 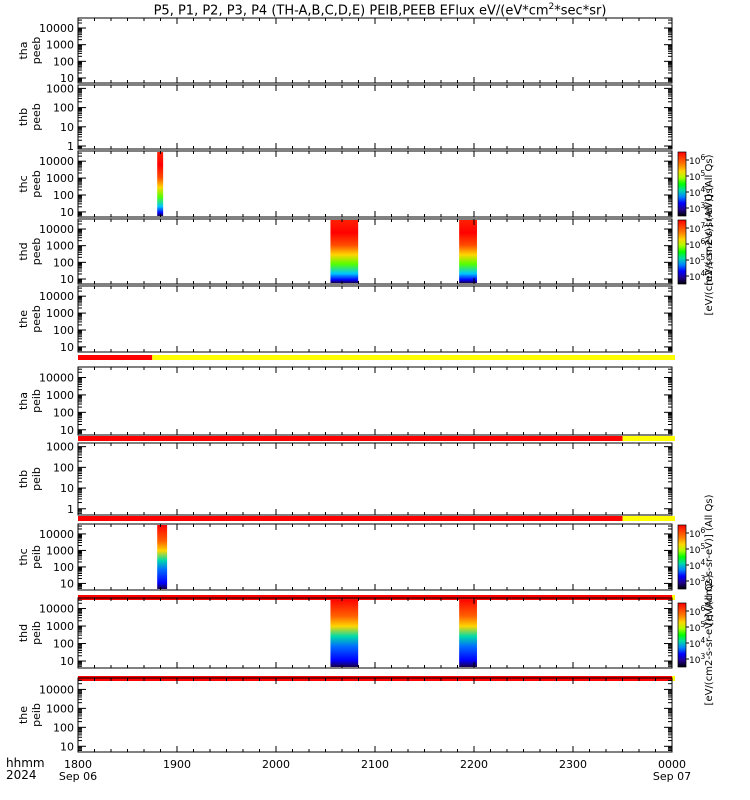 What do you see at coordinates (23, 633) in the screenshot?
I see `panel-label-probe: thd` at bounding box center [23, 633].